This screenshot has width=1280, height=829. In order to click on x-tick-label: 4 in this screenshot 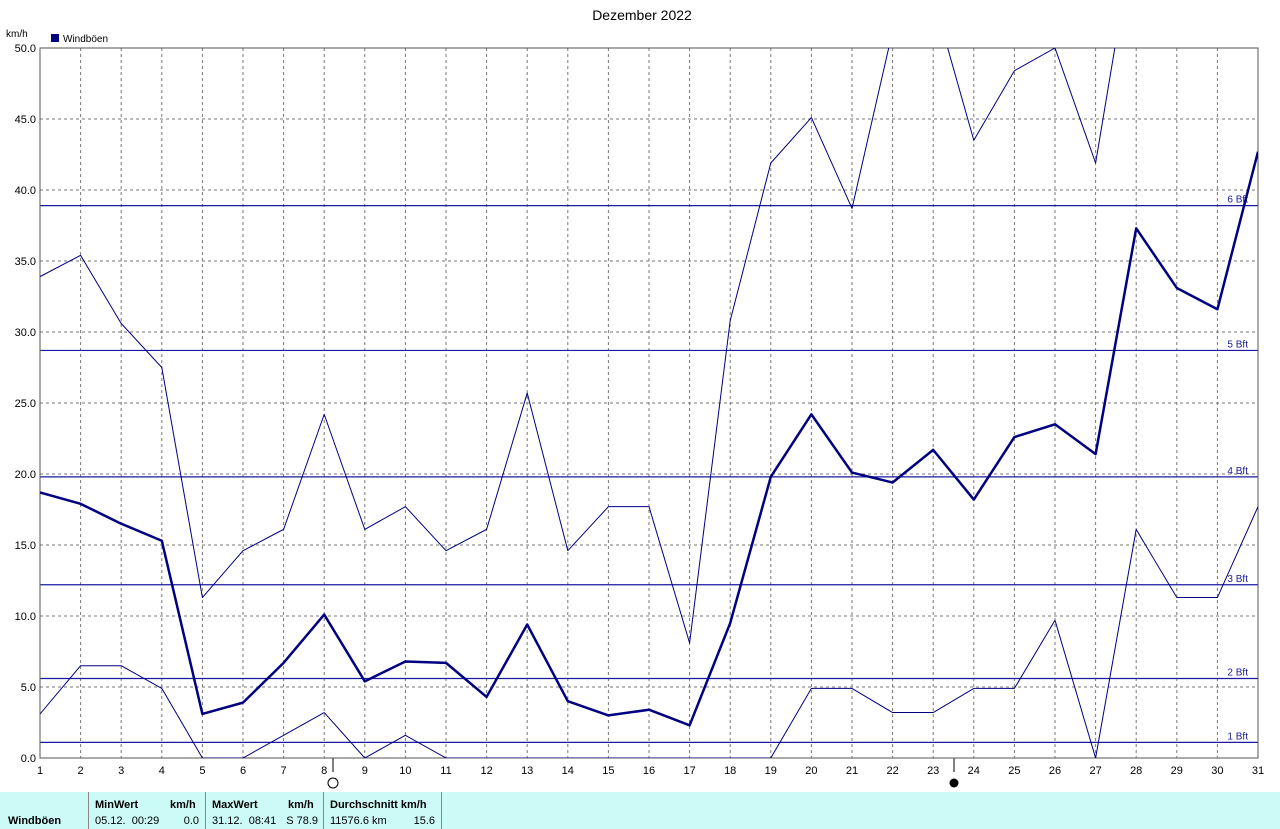, I will do `click(162, 771)`.